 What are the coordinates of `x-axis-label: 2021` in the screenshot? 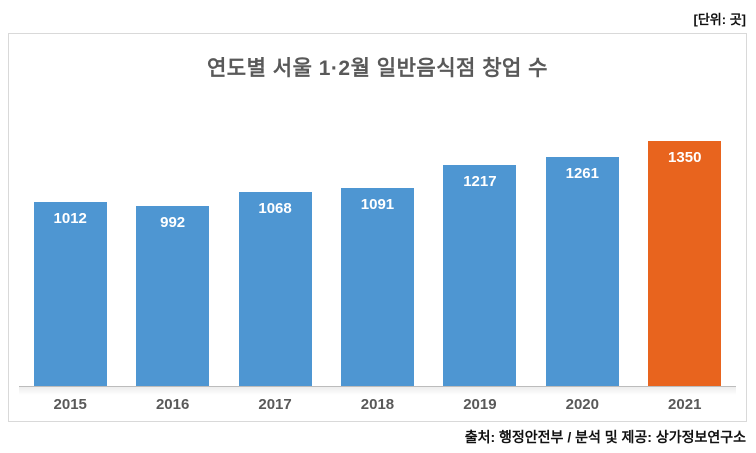 It's located at (685, 404).